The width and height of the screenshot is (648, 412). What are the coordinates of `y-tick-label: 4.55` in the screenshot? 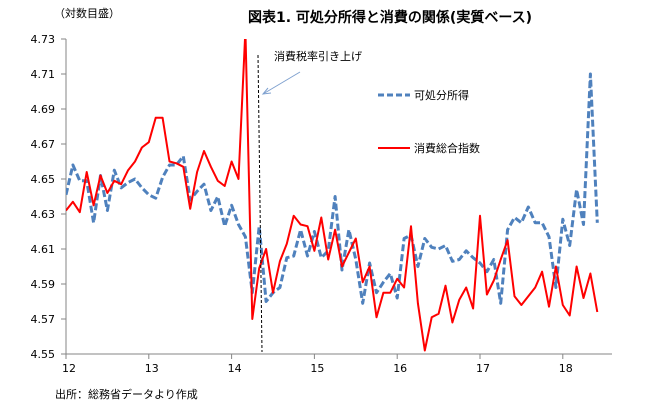 It's located at (43, 354).